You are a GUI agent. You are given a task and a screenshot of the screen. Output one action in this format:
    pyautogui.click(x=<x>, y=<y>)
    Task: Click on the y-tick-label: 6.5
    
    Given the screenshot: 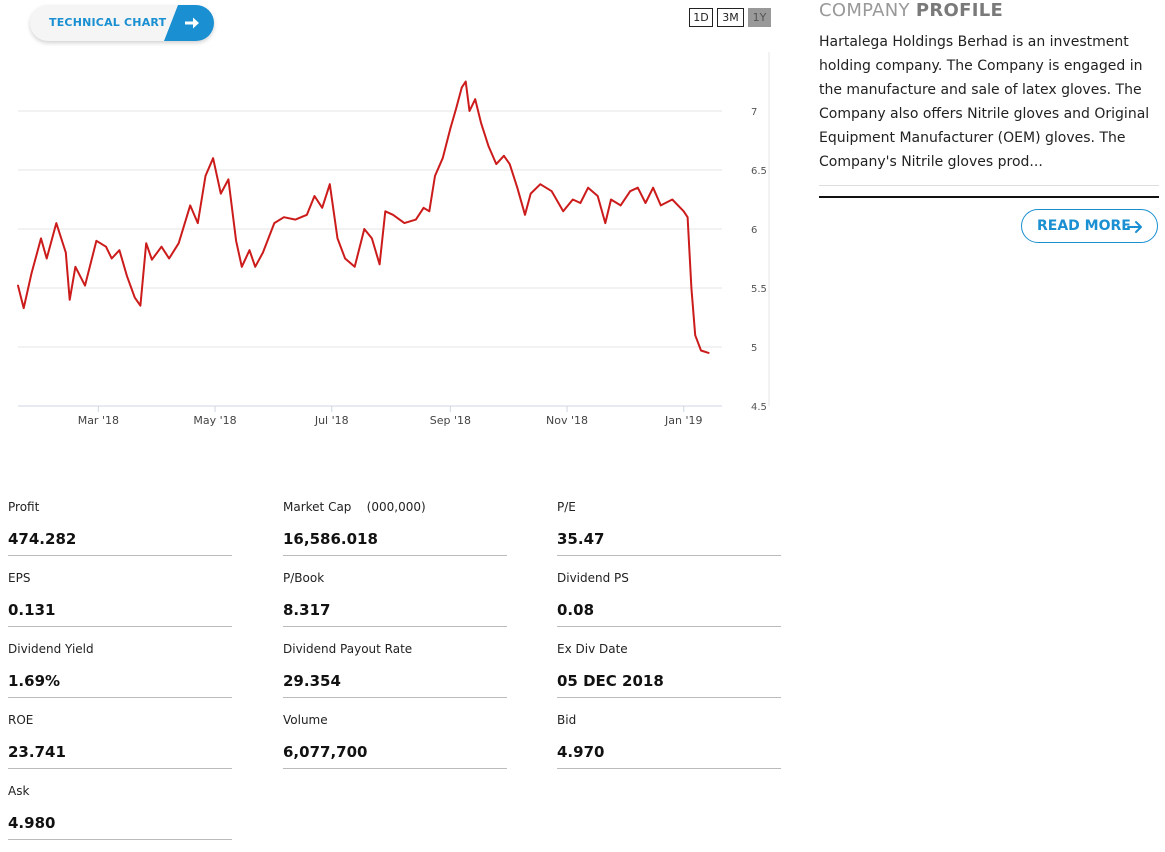 What is the action you would take?
    pyautogui.click(x=759, y=171)
    